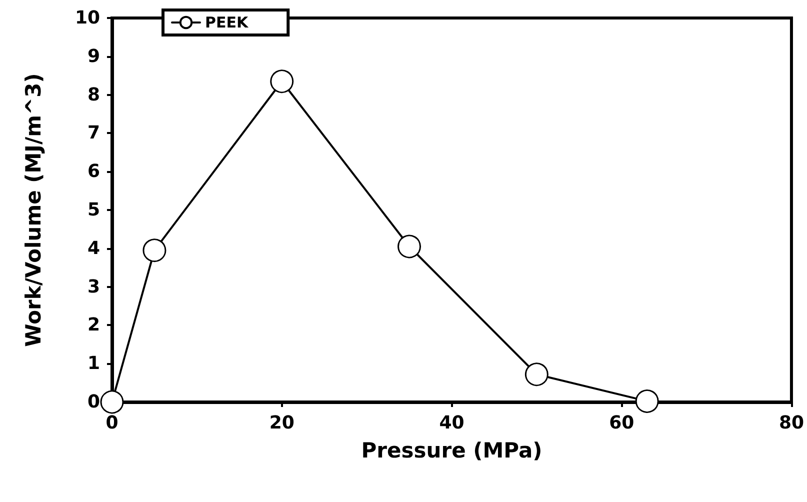 The image size is (807, 502). I want to click on x-tick-label: 80, so click(791, 423).